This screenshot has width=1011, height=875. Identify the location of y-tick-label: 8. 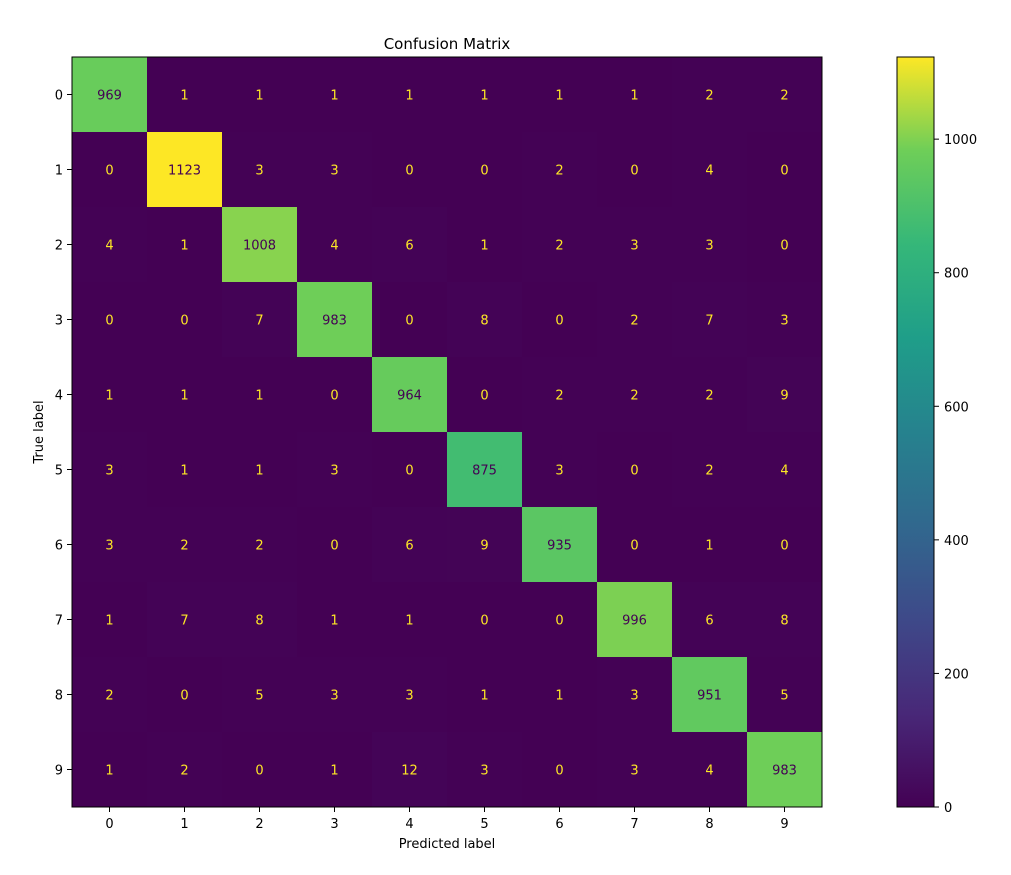
(59, 696).